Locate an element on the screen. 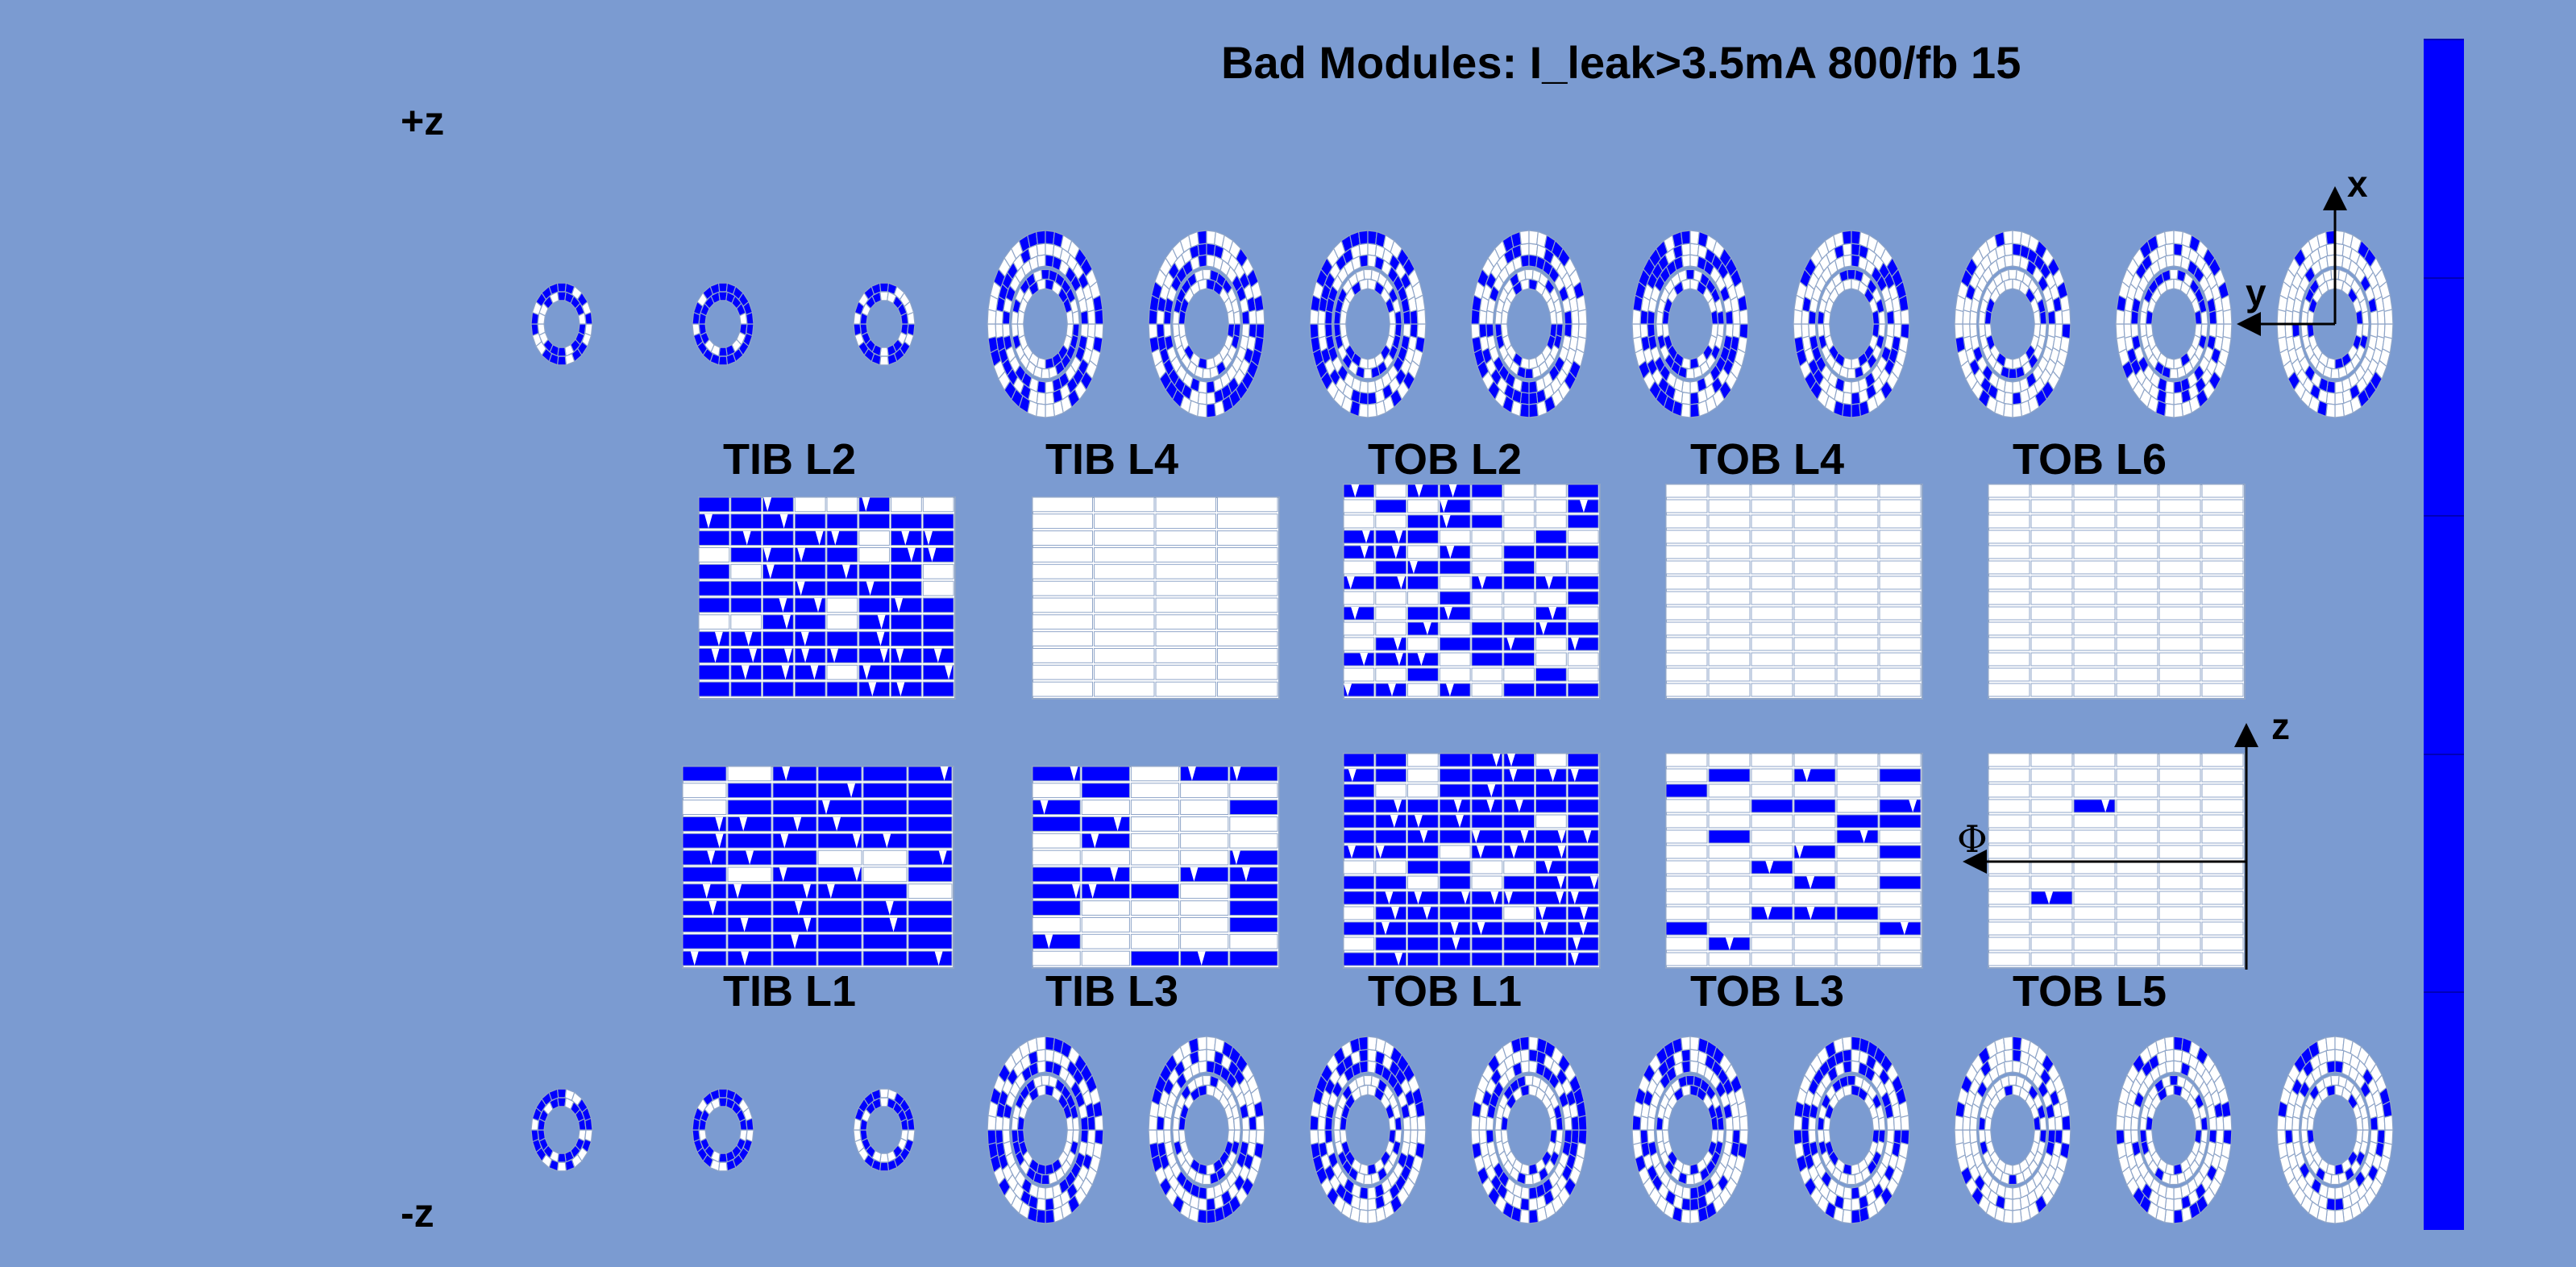  panel-label-tob-l4: TOB L4 is located at coordinates (1767, 459).